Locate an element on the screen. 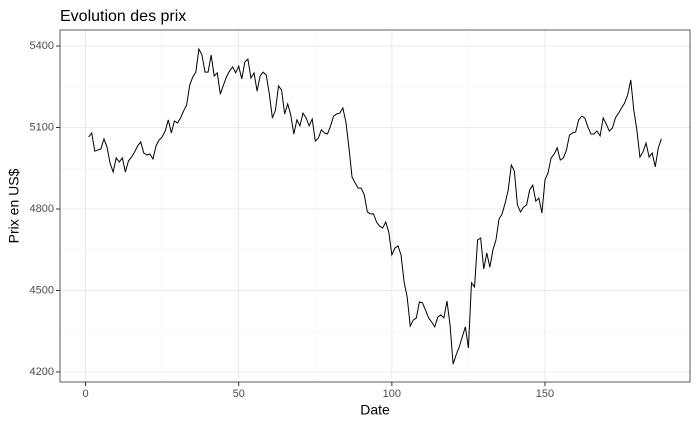 This screenshot has height=426, width=698. x-tick-label: 50 is located at coordinates (239, 394).